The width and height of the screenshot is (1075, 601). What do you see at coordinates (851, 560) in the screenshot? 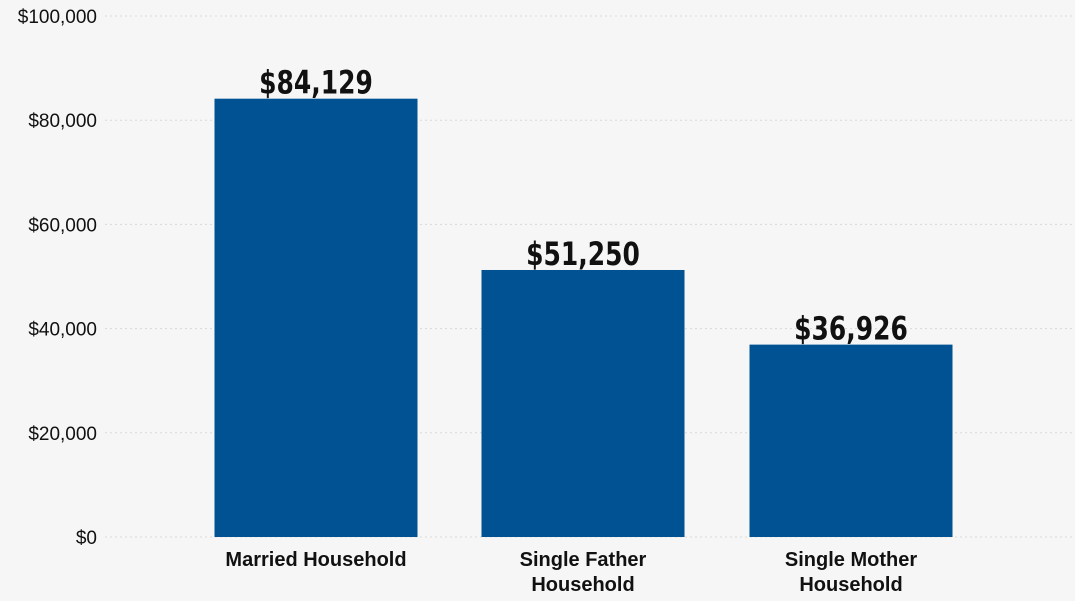
I see `category-label-line: Single Mother` at bounding box center [851, 560].